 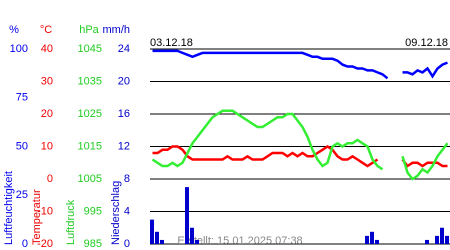 I want to click on y-tick-label: 1035, so click(x=90, y=81).